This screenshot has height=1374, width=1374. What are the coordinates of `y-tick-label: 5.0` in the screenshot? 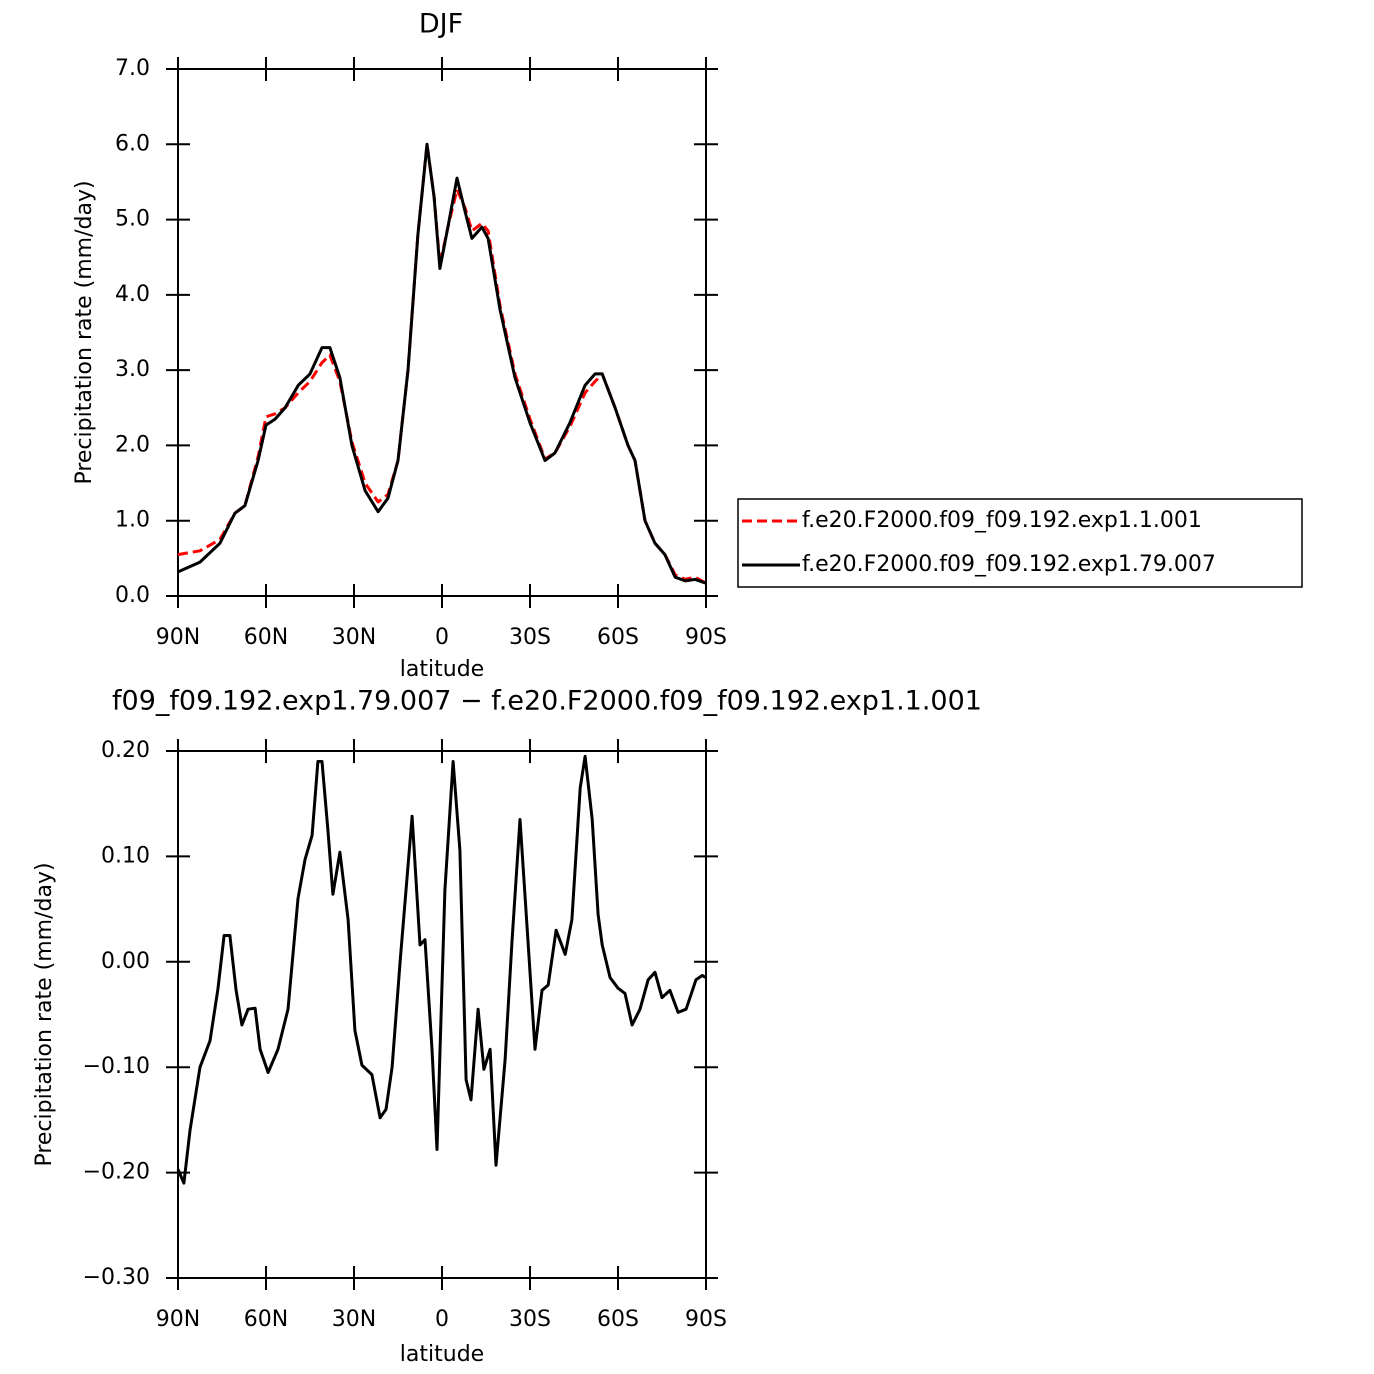 It's located at (132, 219).